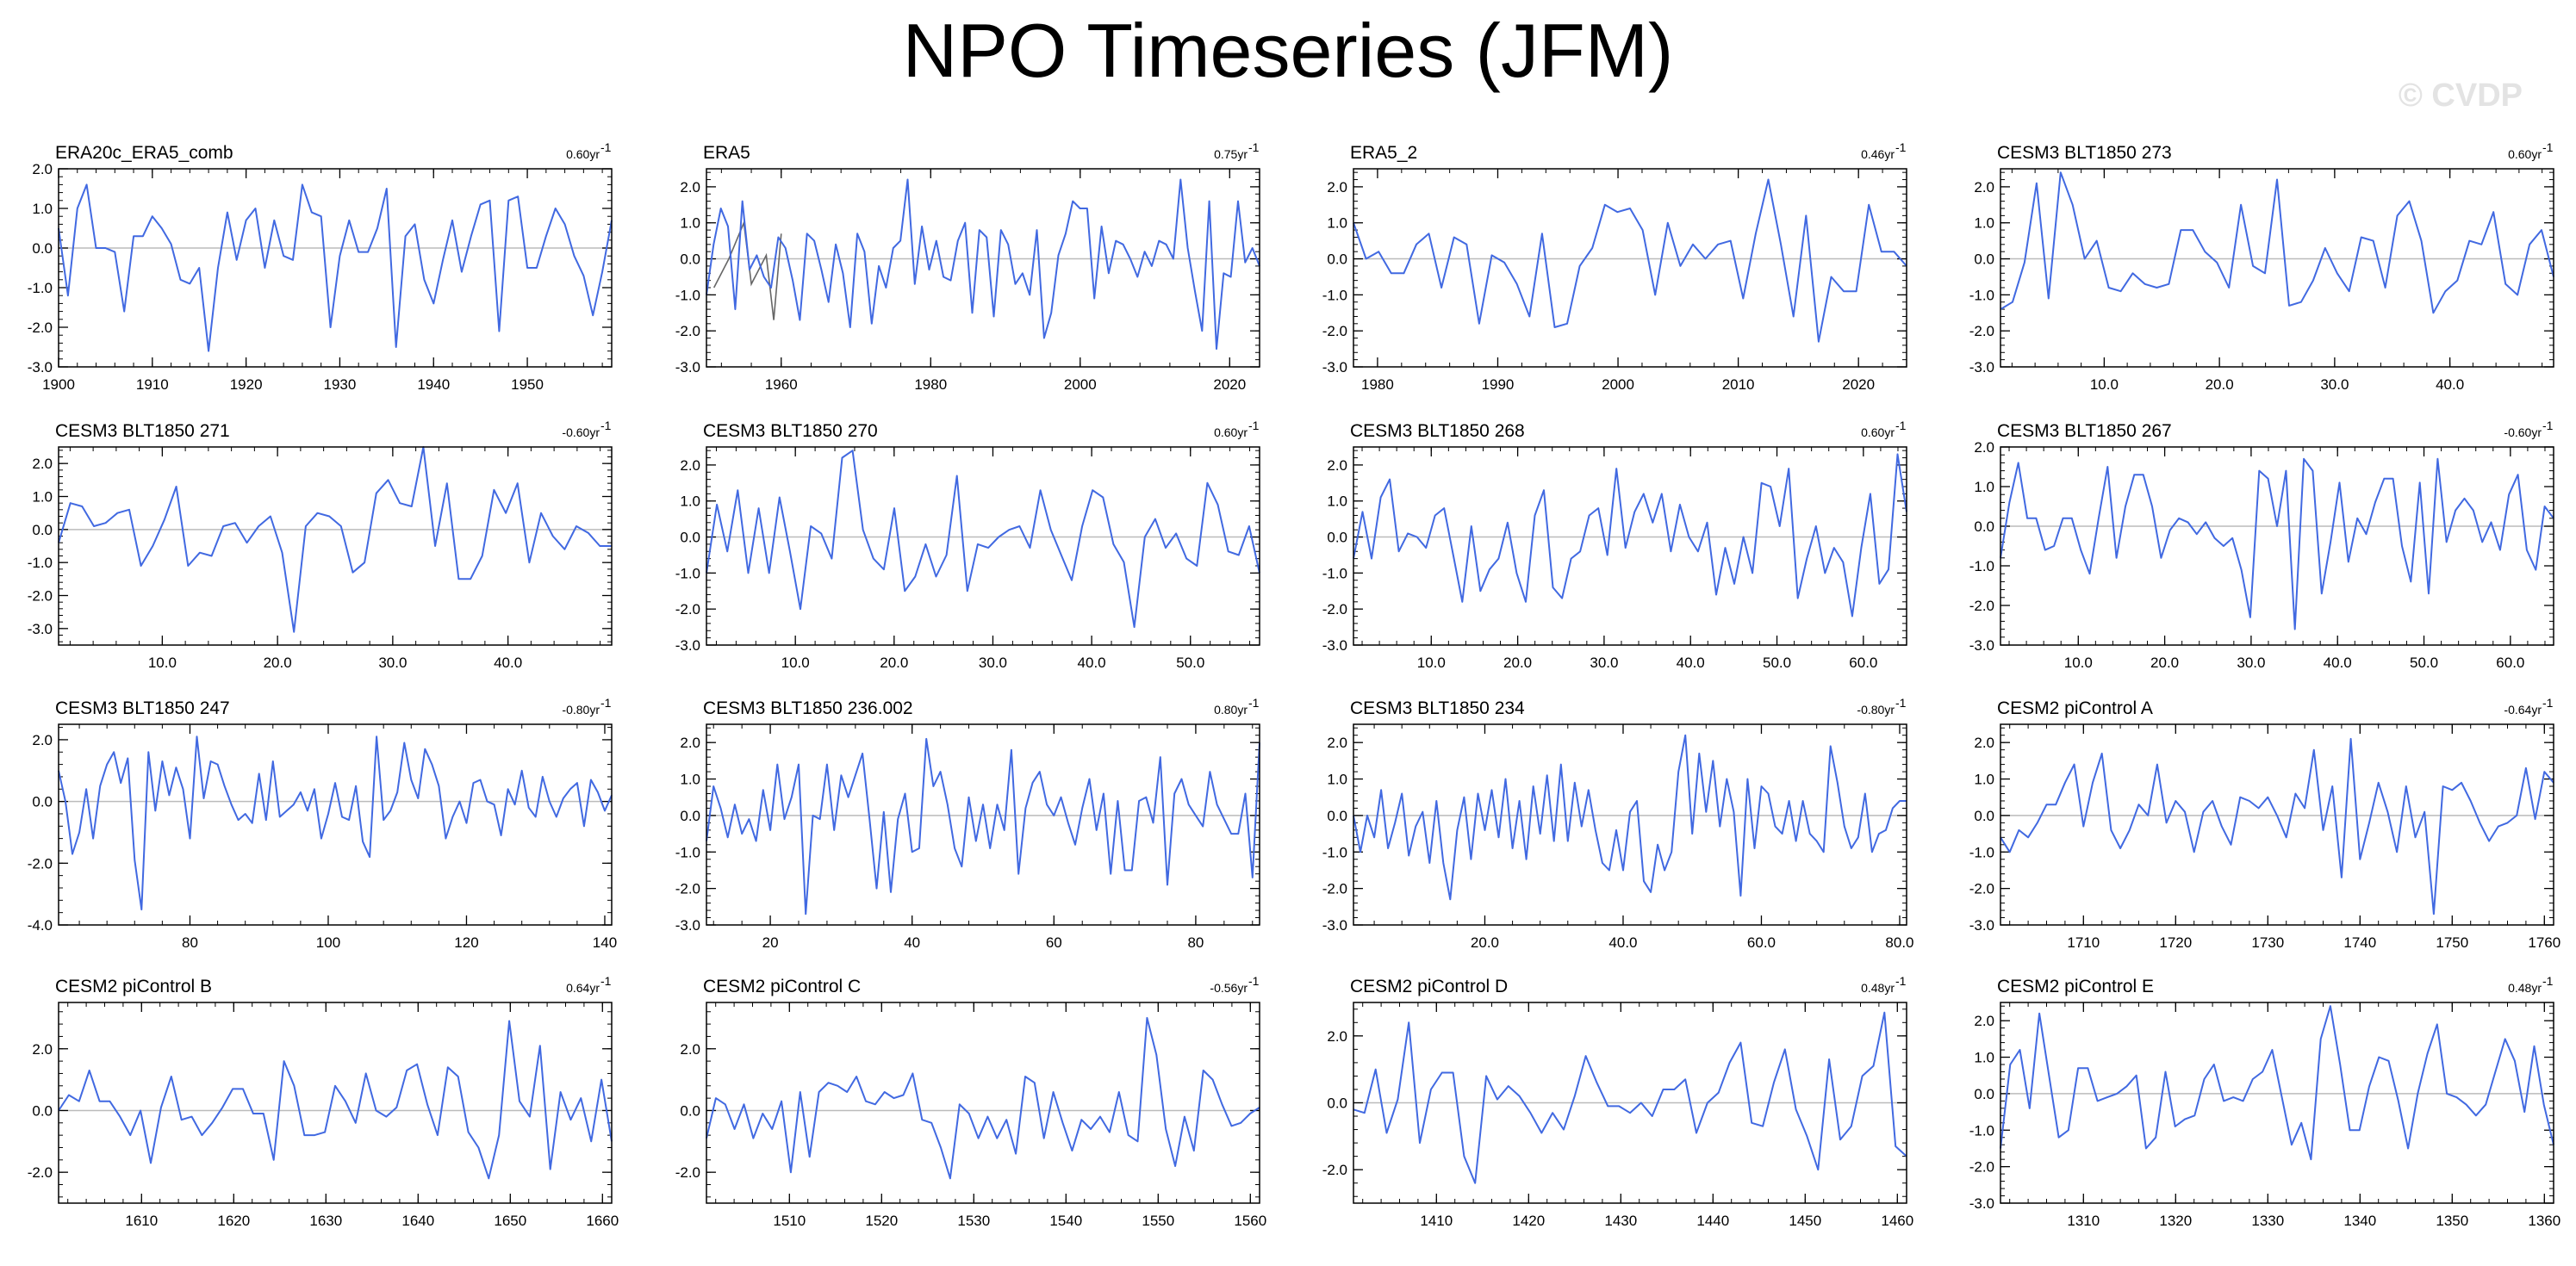  What do you see at coordinates (2461, 96) in the screenshot?
I see `watermark: © CVDP` at bounding box center [2461, 96].